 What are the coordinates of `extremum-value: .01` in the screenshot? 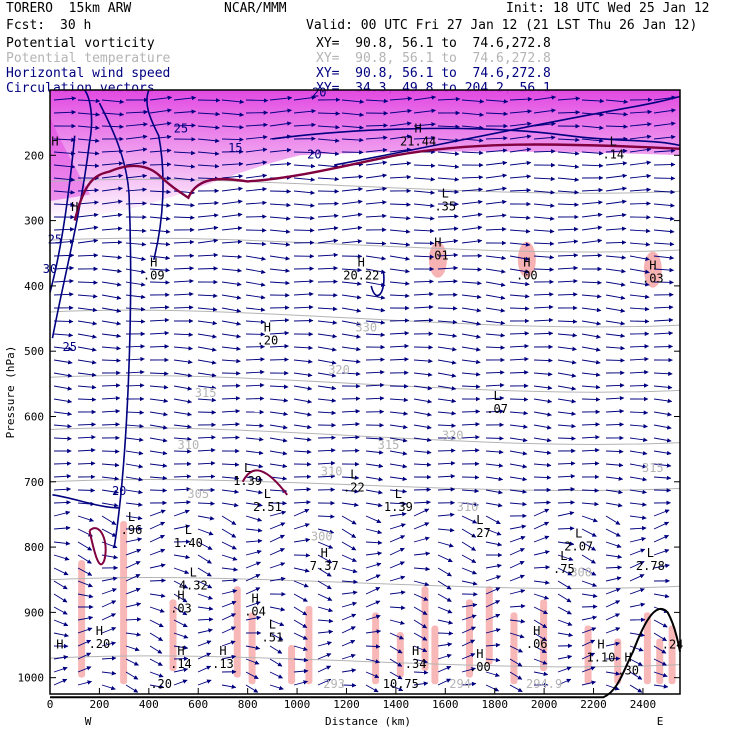 It's located at (438, 256).